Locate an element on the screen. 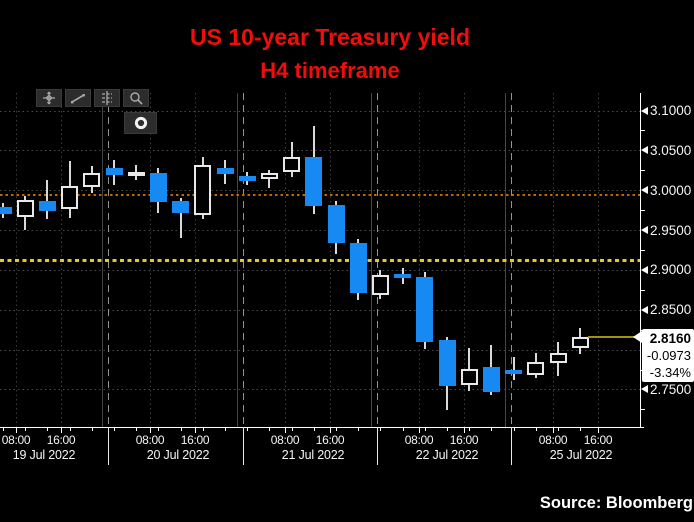 Image resolution: width=694 pixels, height=522 pixels. chart-subtitle: H4 timeframe is located at coordinates (330, 70).